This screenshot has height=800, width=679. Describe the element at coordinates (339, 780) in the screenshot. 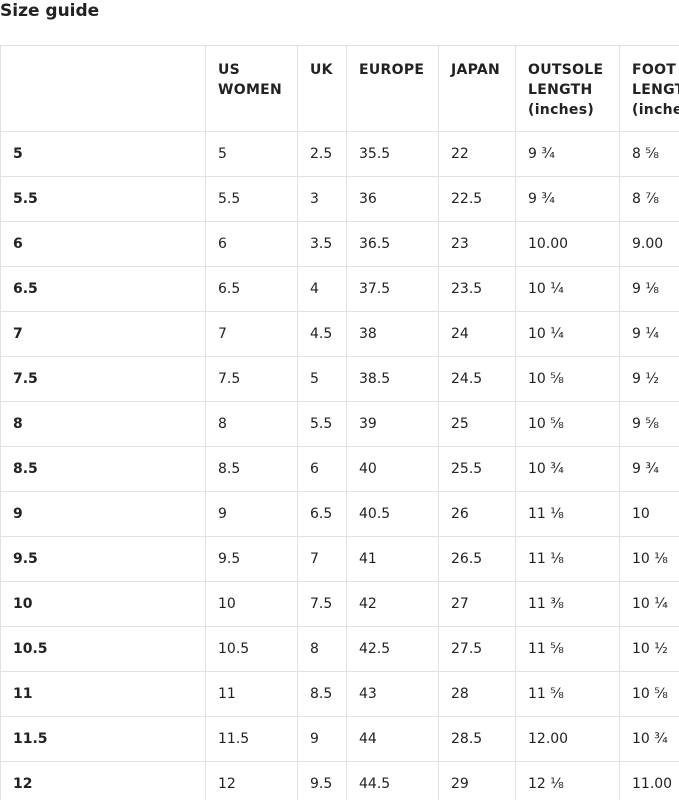

I see `table-row: 12 12 9.5 44.5 29 12 ⅛ 11.00` at that location.